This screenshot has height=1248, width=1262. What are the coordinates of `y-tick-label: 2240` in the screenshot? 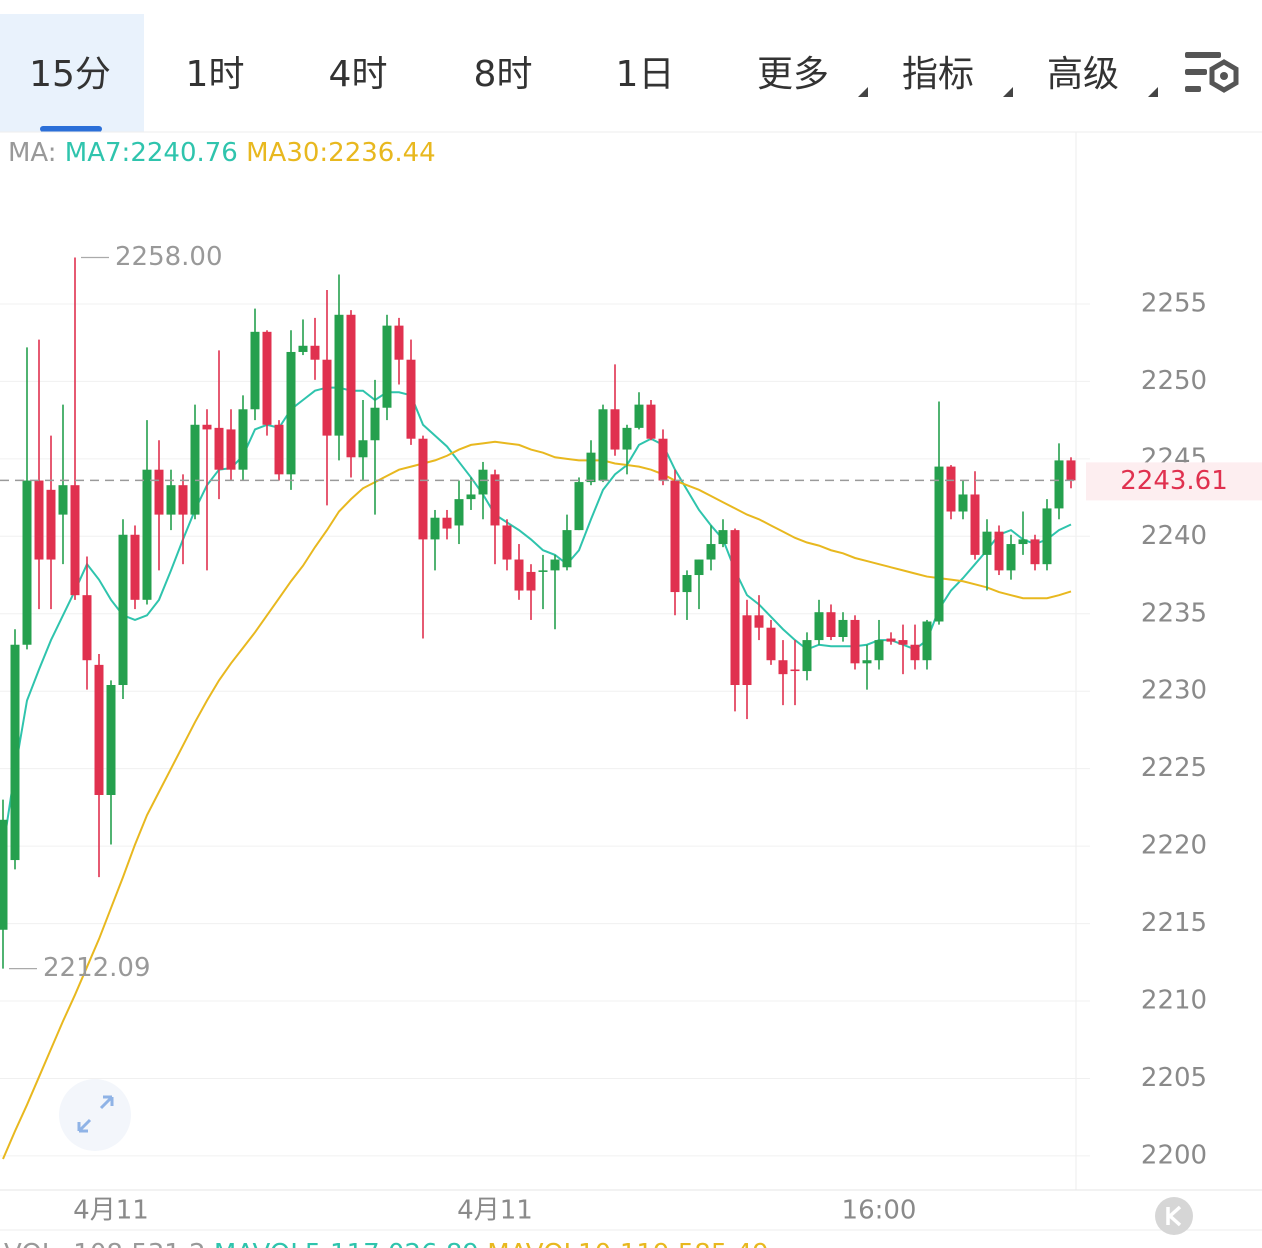 It's located at (1174, 536).